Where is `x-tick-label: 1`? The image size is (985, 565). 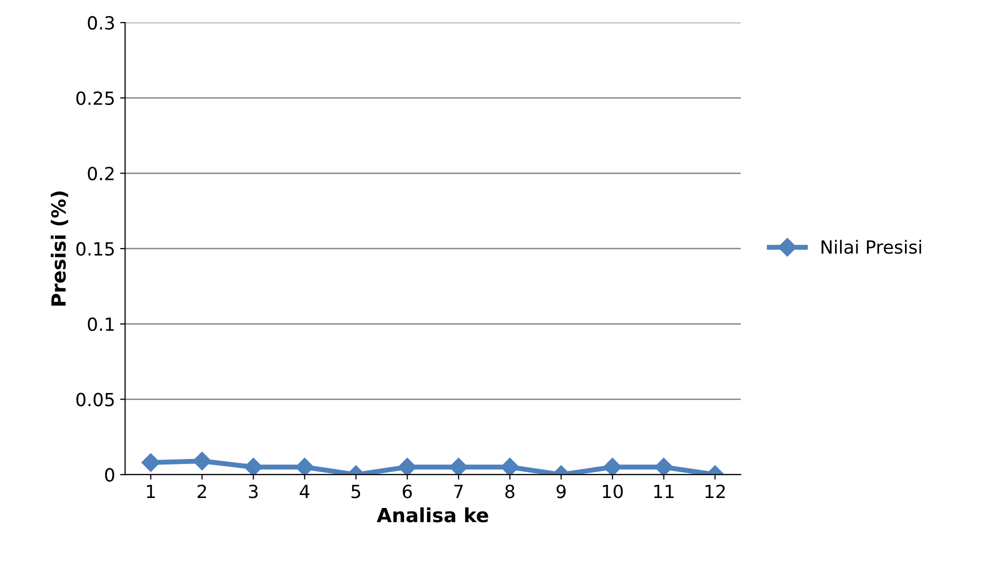
x-tick-label: 1 is located at coordinates (150, 491).